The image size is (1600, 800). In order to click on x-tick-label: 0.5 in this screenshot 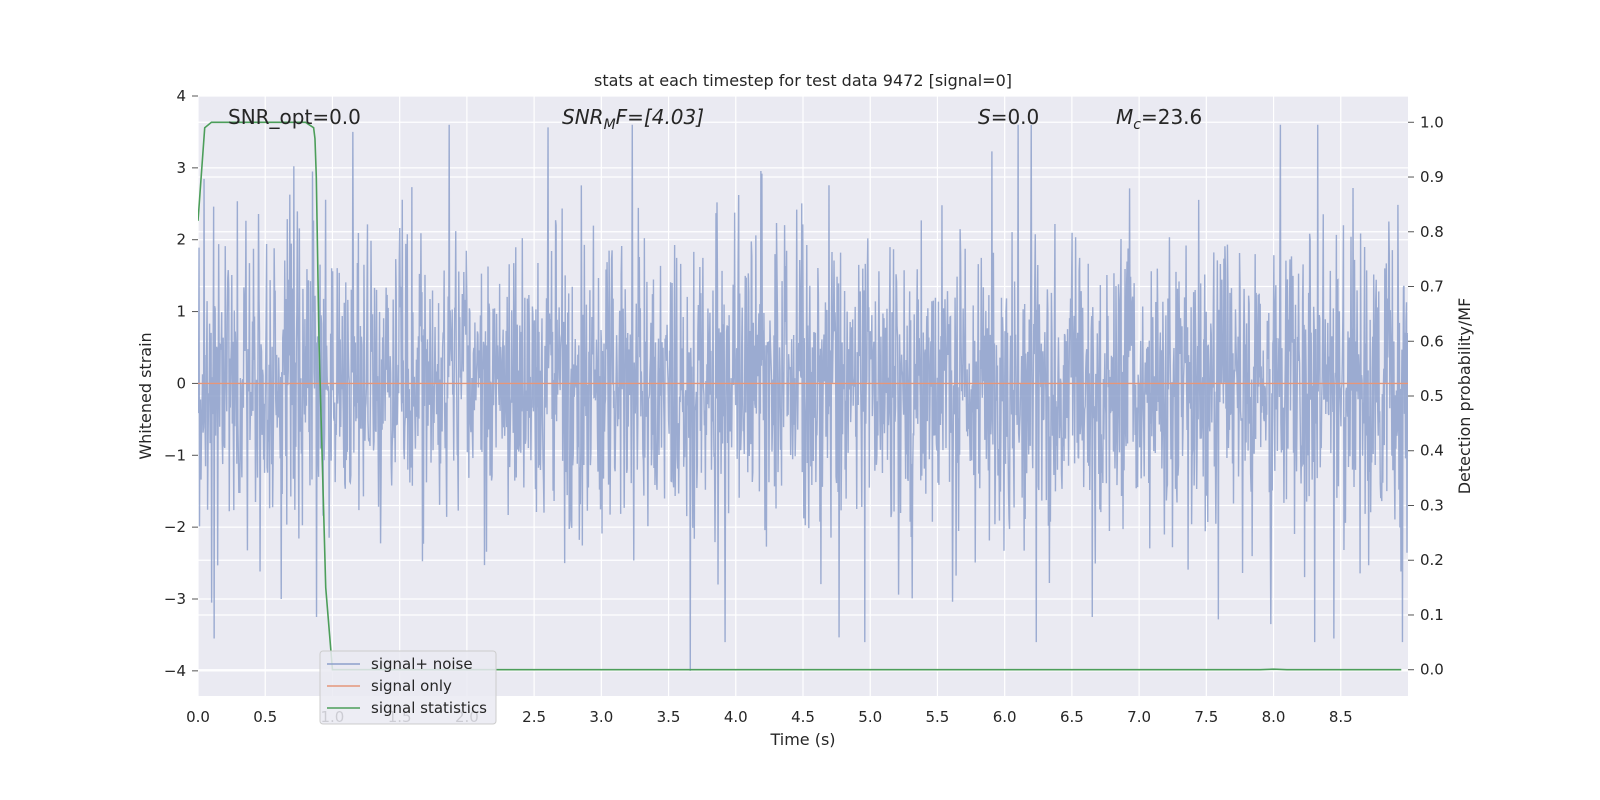, I will do `click(265, 717)`.